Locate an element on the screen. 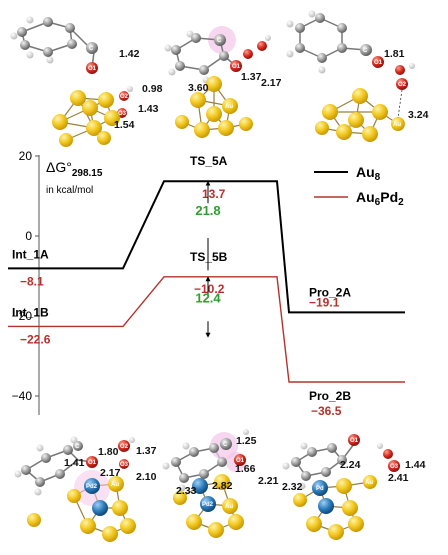  distance-label: 2.32 is located at coordinates (292, 487).